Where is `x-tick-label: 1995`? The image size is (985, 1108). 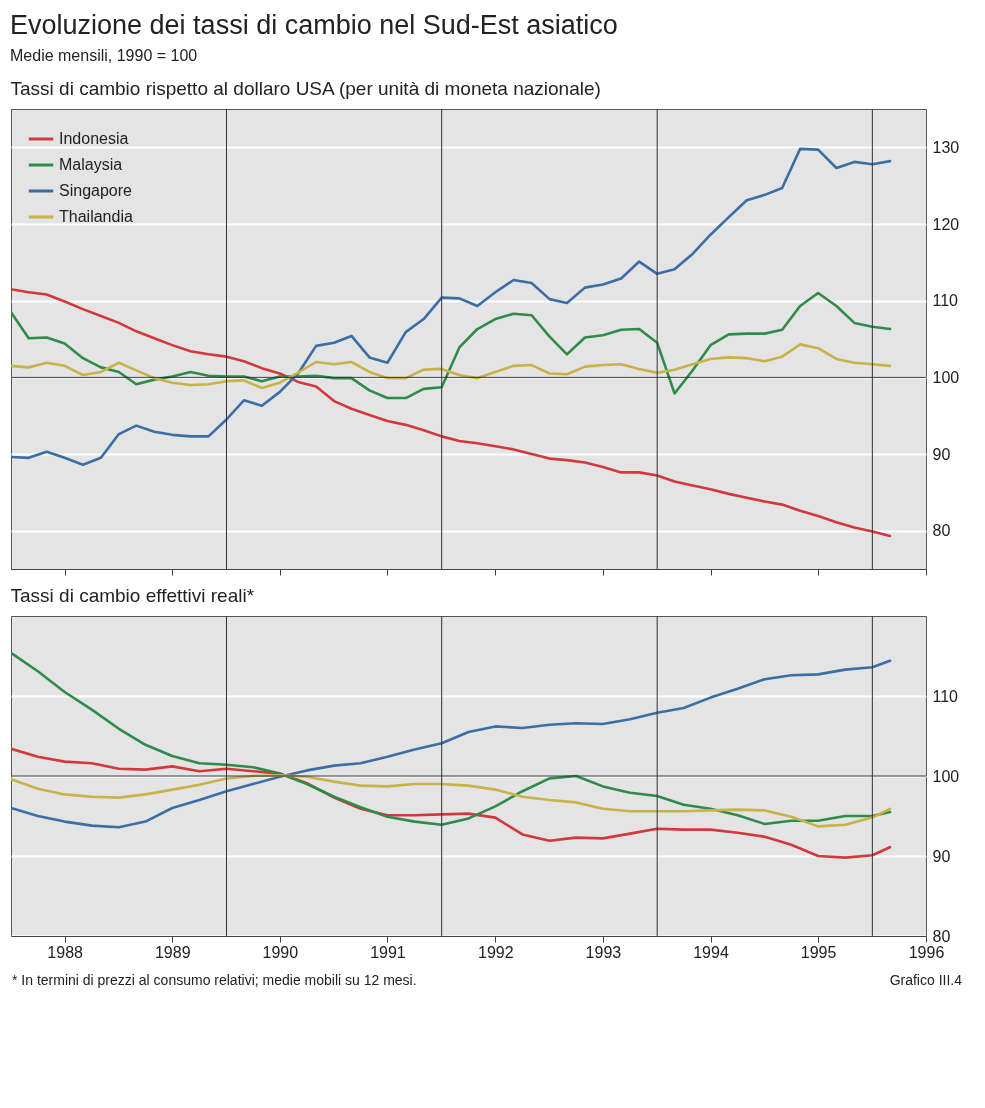 x-tick-label: 1995 is located at coordinates (818, 952).